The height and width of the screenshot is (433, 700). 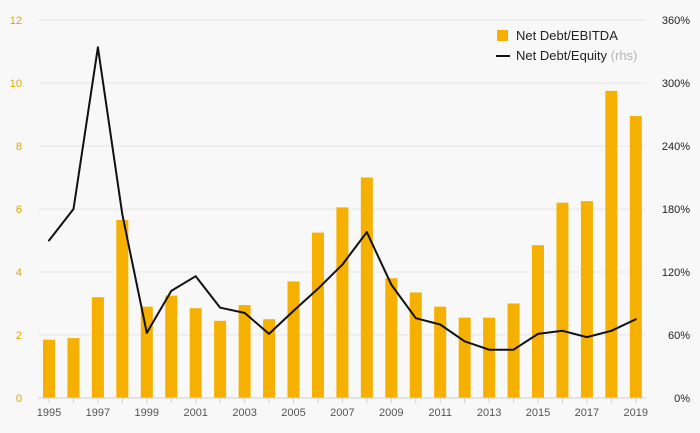 I want to click on y-left-tick-label: 0, so click(x=19, y=399).